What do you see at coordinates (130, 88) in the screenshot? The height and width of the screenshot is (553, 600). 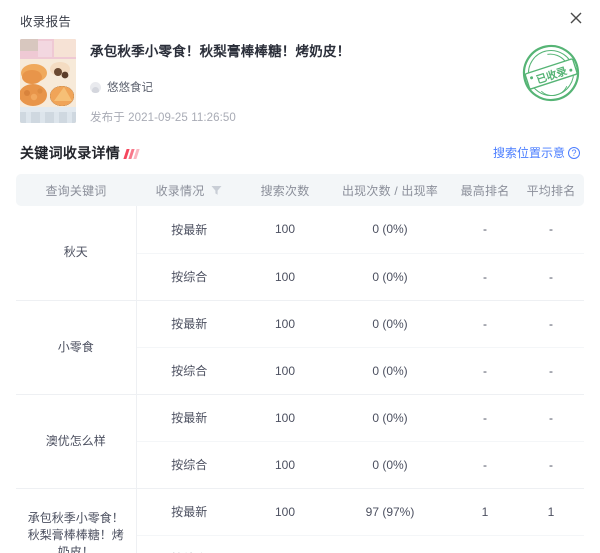 I see `article-author: 悠悠食记` at bounding box center [130, 88].